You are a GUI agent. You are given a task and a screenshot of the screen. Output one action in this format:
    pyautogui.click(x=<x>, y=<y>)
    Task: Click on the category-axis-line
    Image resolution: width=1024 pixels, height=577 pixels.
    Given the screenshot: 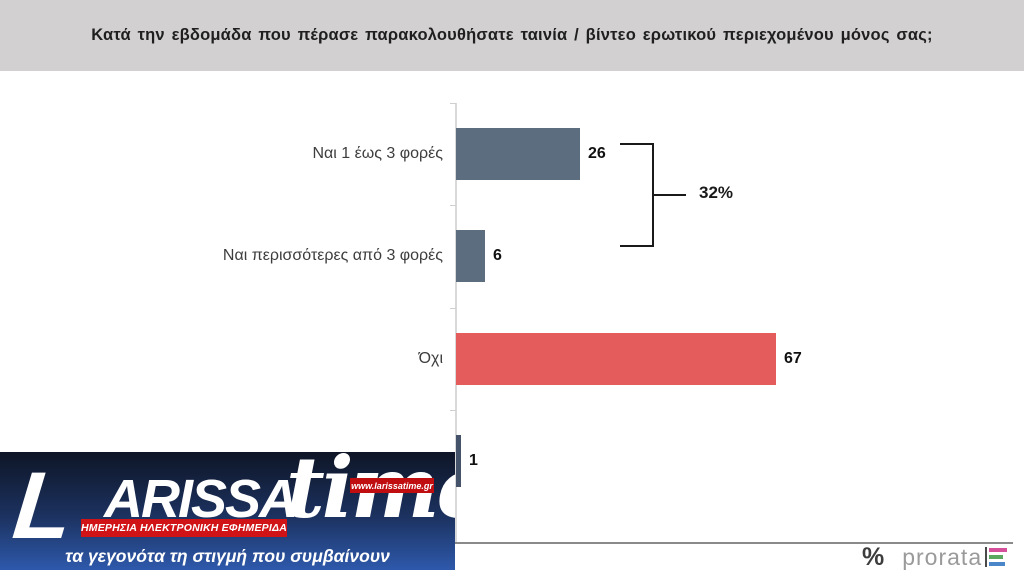 What is the action you would take?
    pyautogui.click(x=456, y=323)
    